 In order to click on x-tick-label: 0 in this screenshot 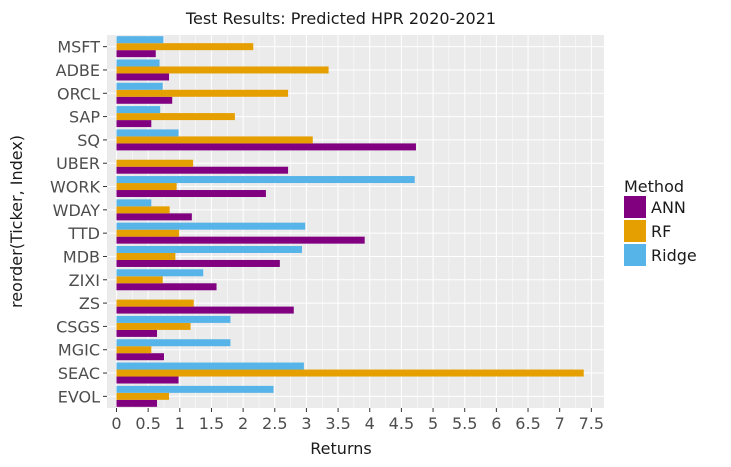, I will do `click(116, 423)`.